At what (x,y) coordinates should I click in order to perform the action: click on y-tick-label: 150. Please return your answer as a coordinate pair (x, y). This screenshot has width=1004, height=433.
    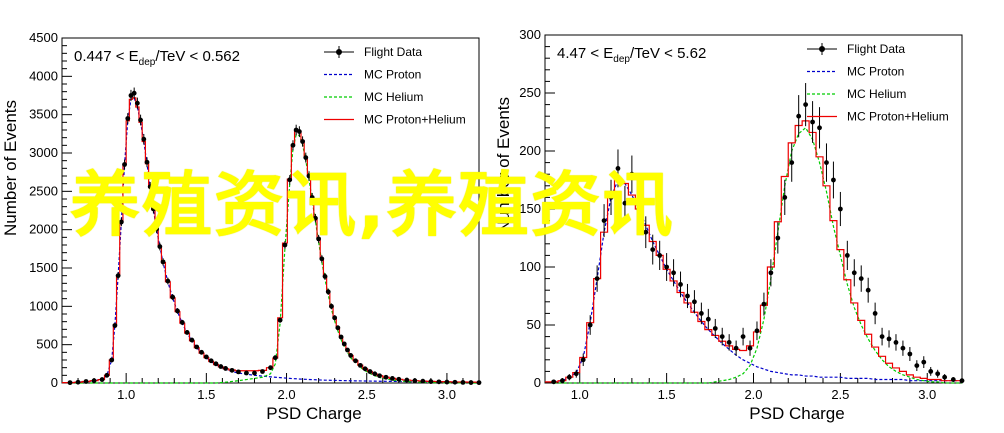
    Looking at the image, I should click on (530, 208).